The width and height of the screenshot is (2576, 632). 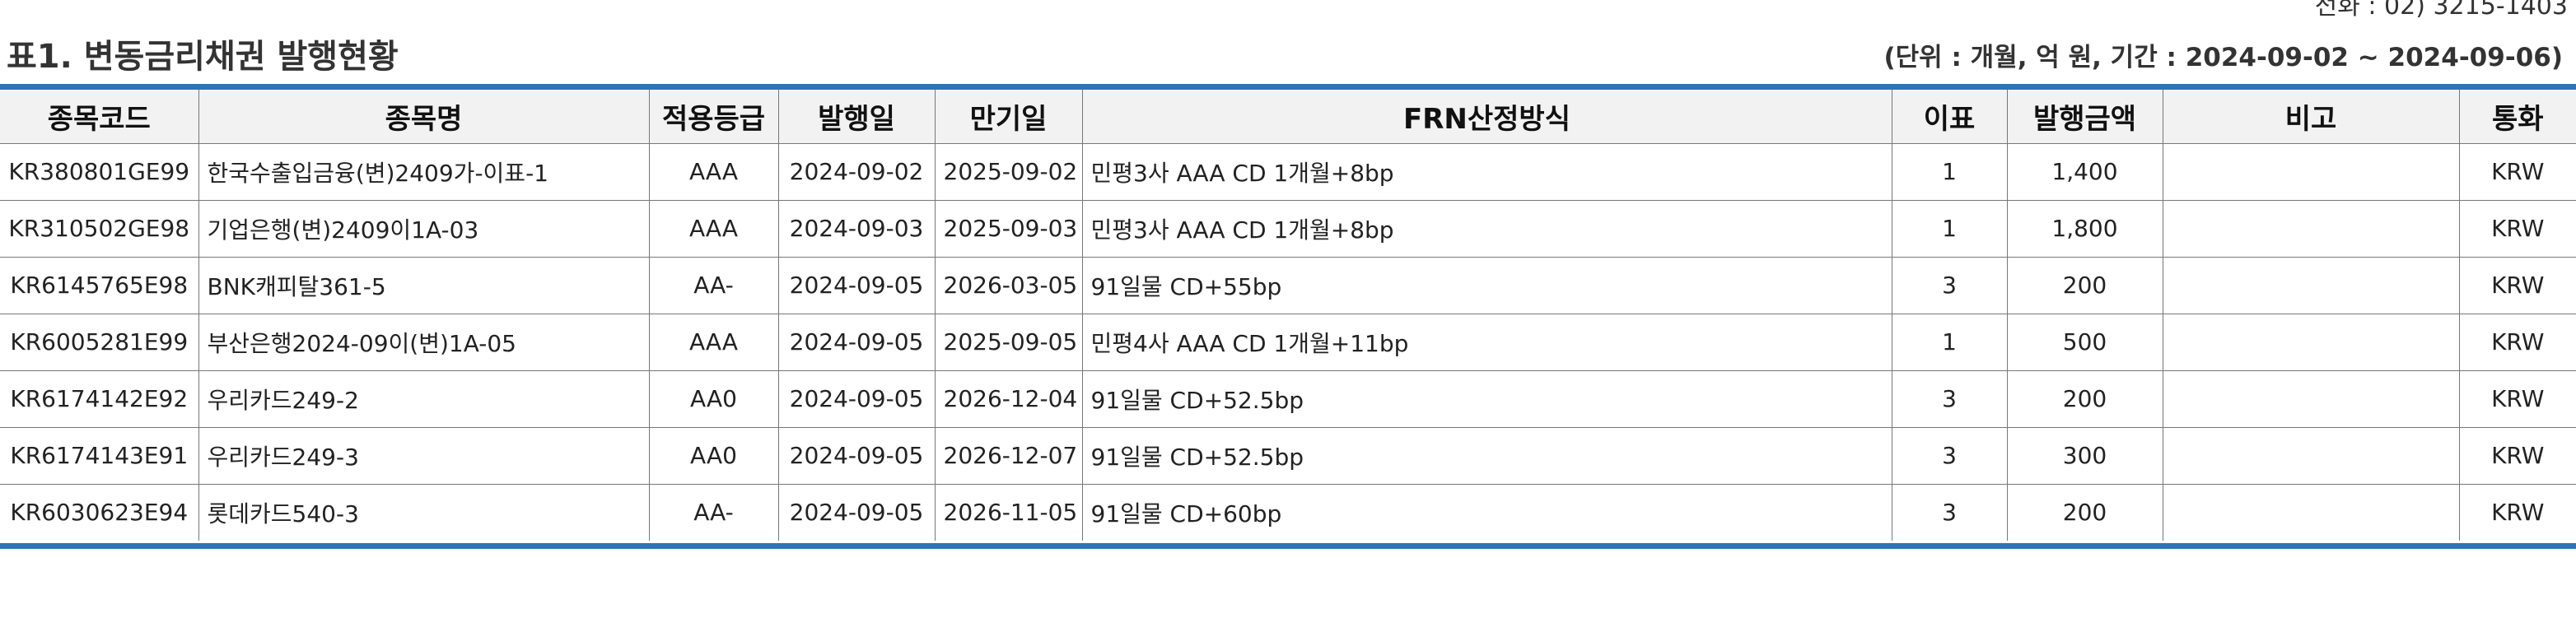 What do you see at coordinates (2311, 117) in the screenshot?
I see `col-header-remarks: 비고` at bounding box center [2311, 117].